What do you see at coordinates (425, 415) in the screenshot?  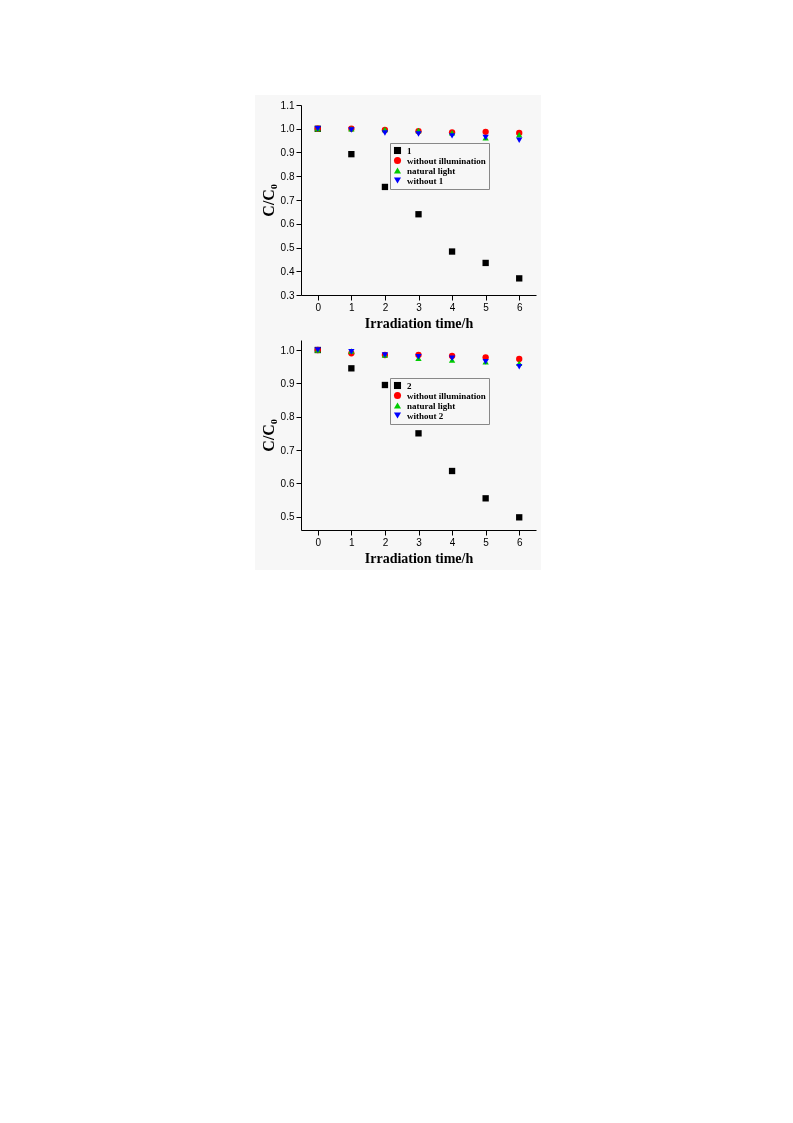 I see `legend-label: without 2` at bounding box center [425, 415].